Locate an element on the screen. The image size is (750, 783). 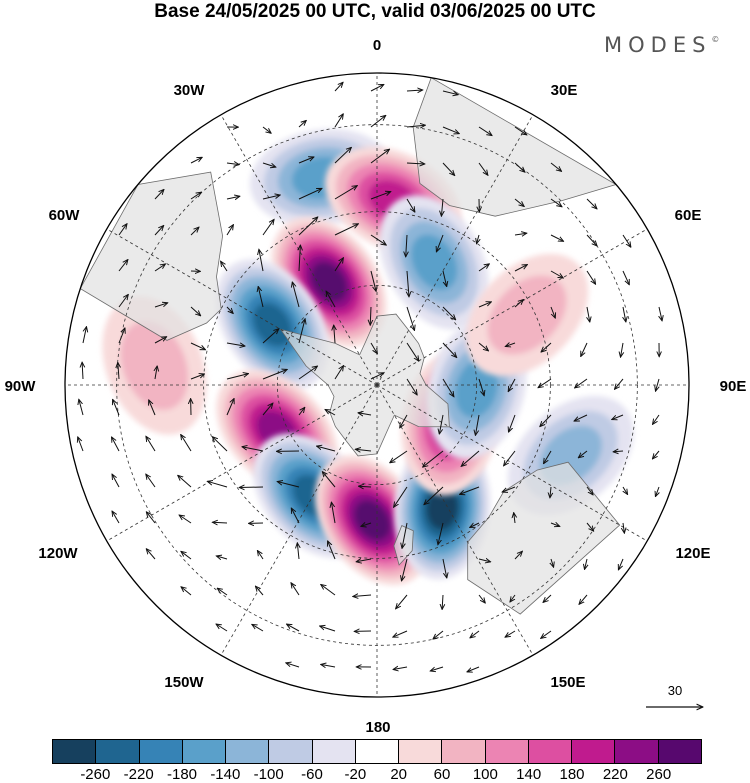
lon-label-90e: 90E is located at coordinates (733, 386).